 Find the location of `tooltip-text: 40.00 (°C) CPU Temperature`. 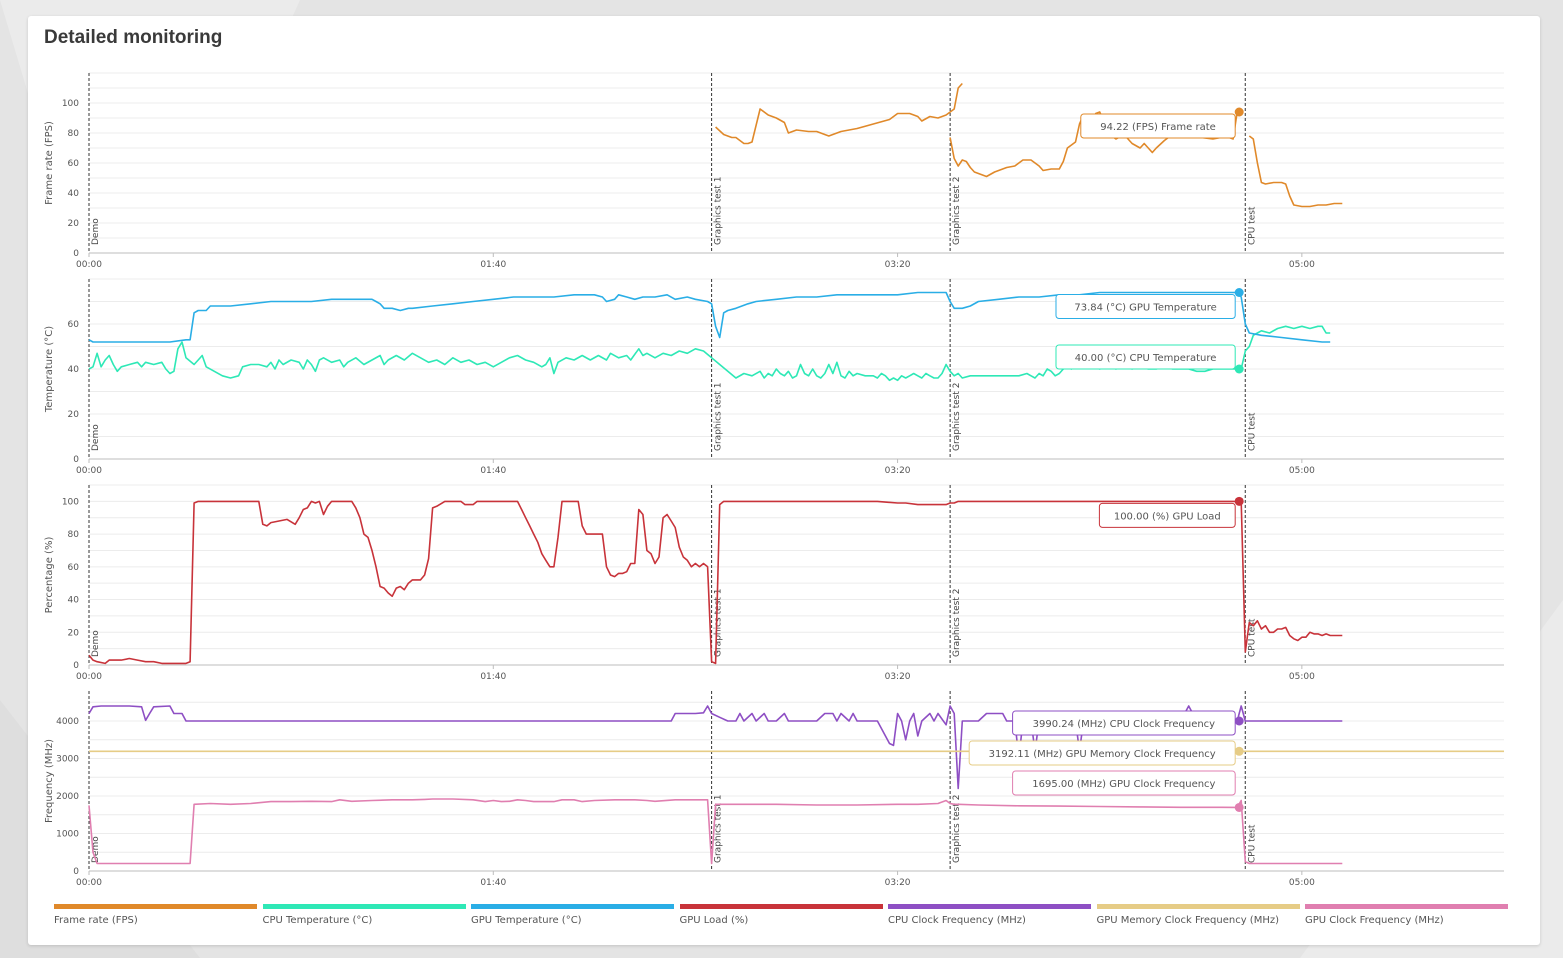

tooltip-text: 40.00 (°C) CPU Temperature is located at coordinates (1146, 358).